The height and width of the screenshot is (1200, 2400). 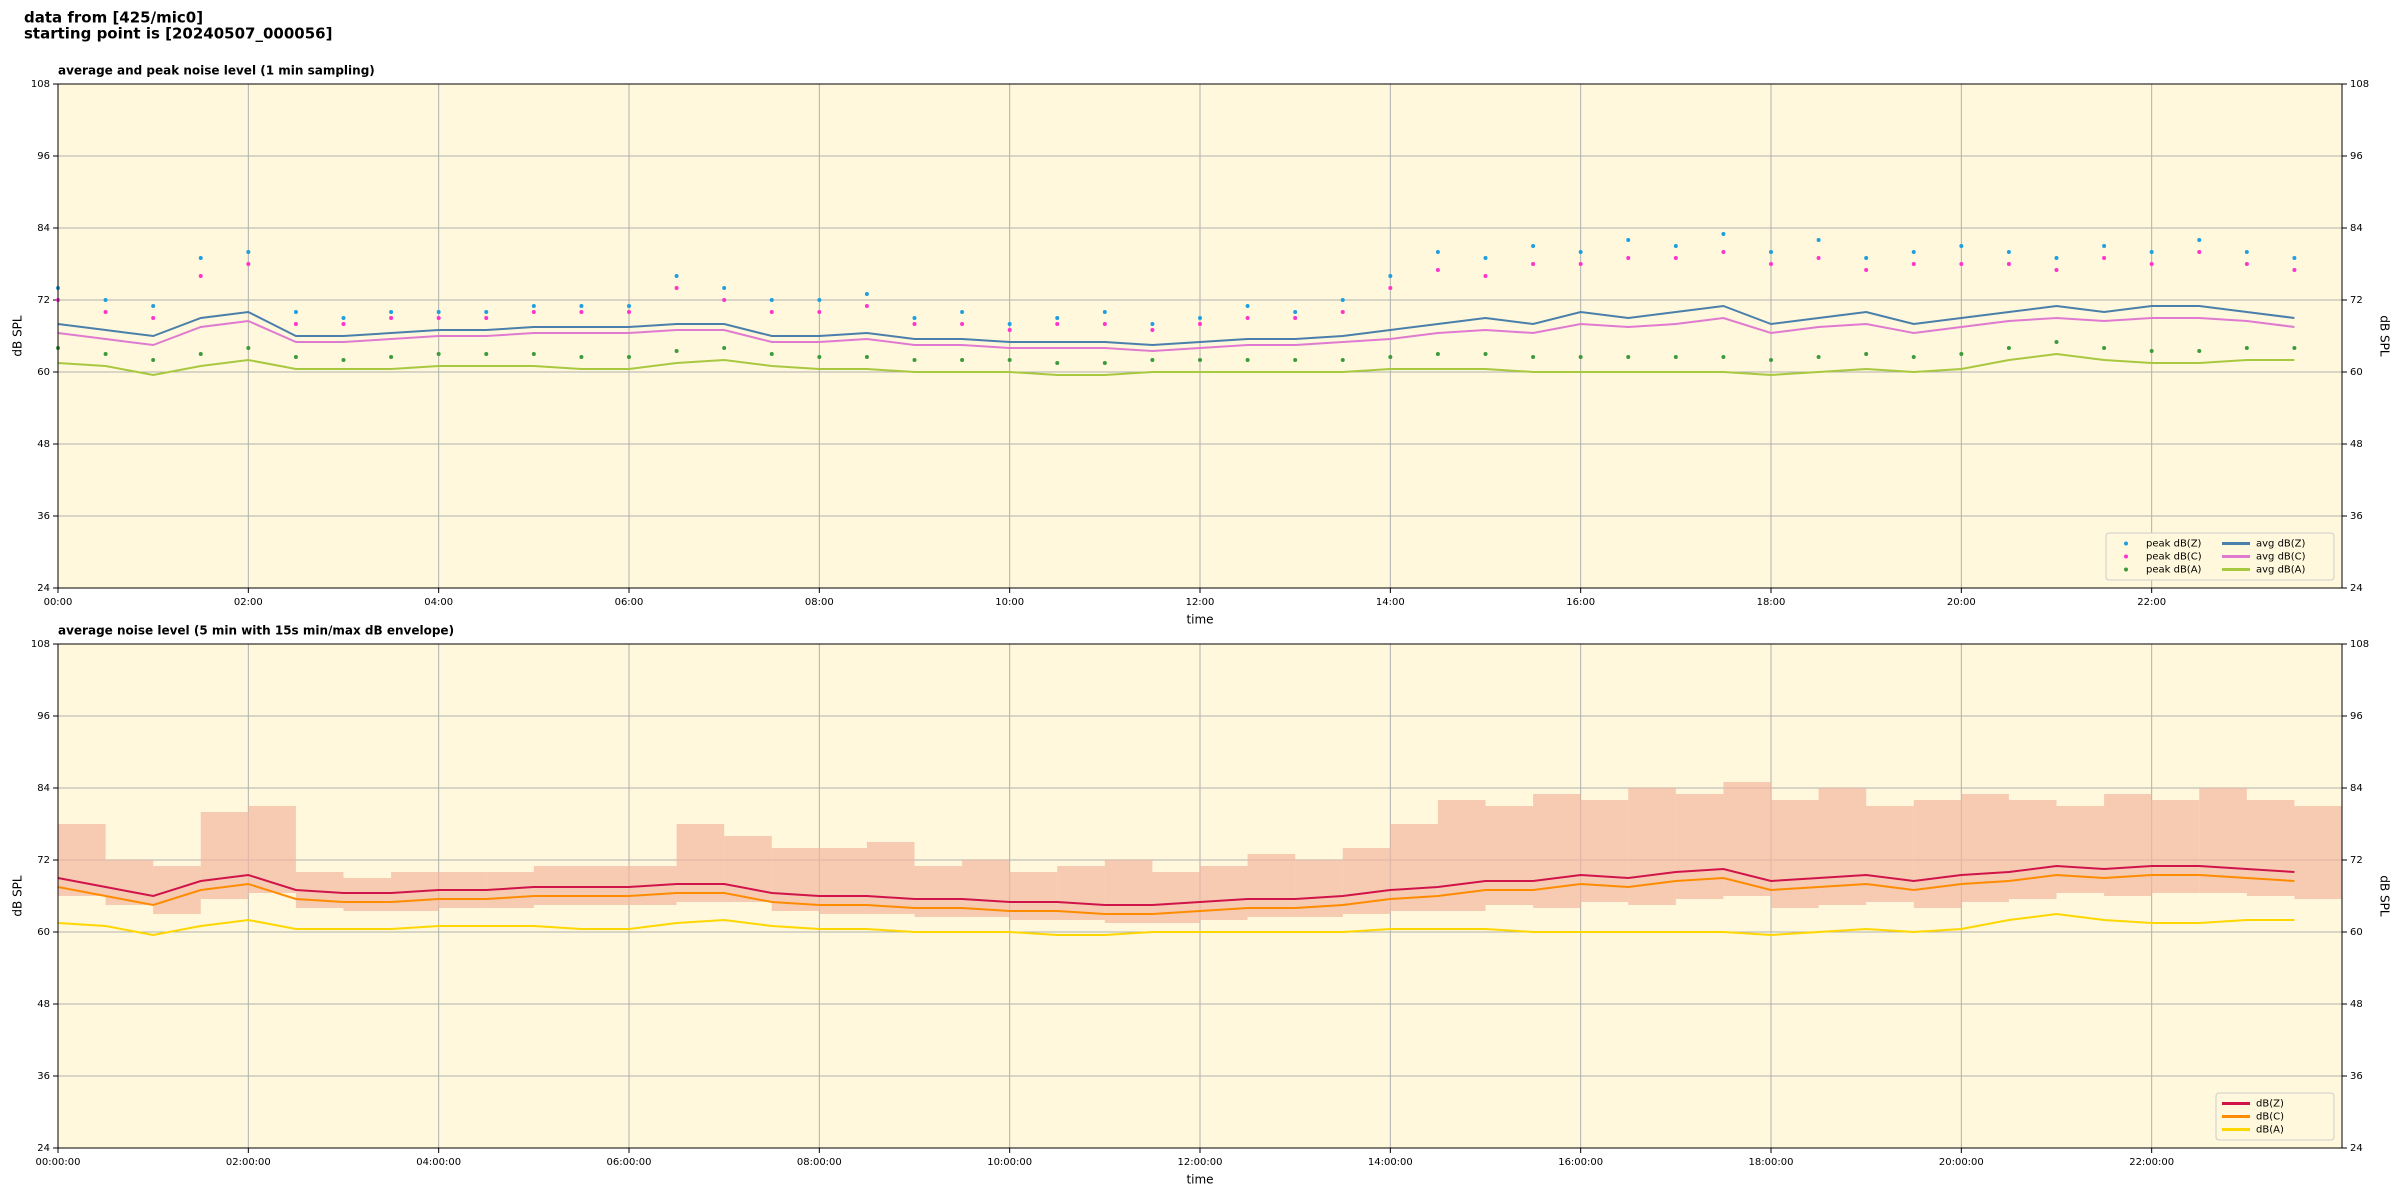 What do you see at coordinates (113, 18) in the screenshot?
I see `header-line: data from [425/mic0]` at bounding box center [113, 18].